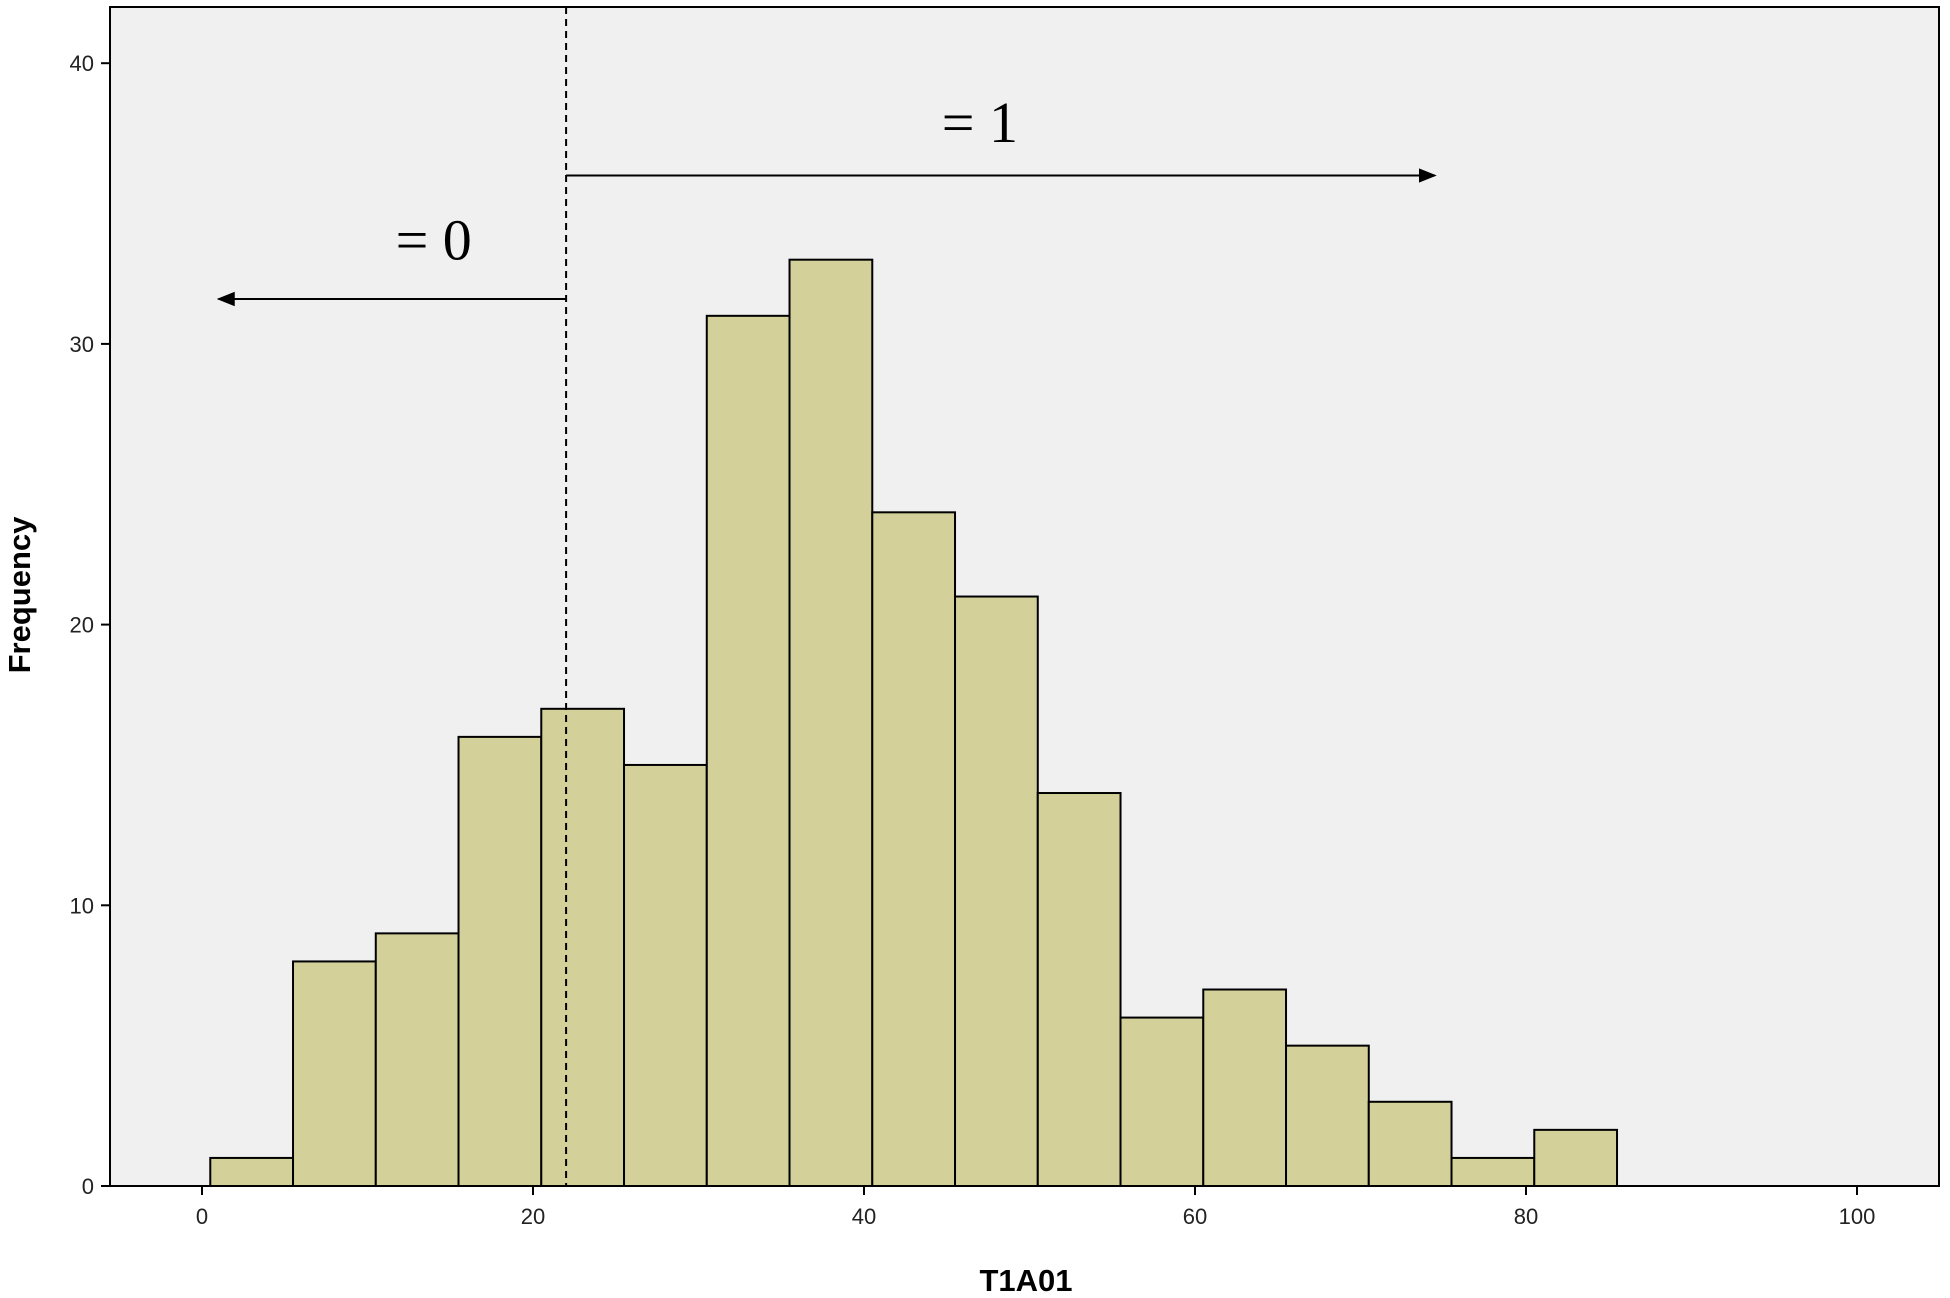 This screenshot has height=1298, width=1950. I want to click on y-tick-label-0: 0, so click(88, 1186).